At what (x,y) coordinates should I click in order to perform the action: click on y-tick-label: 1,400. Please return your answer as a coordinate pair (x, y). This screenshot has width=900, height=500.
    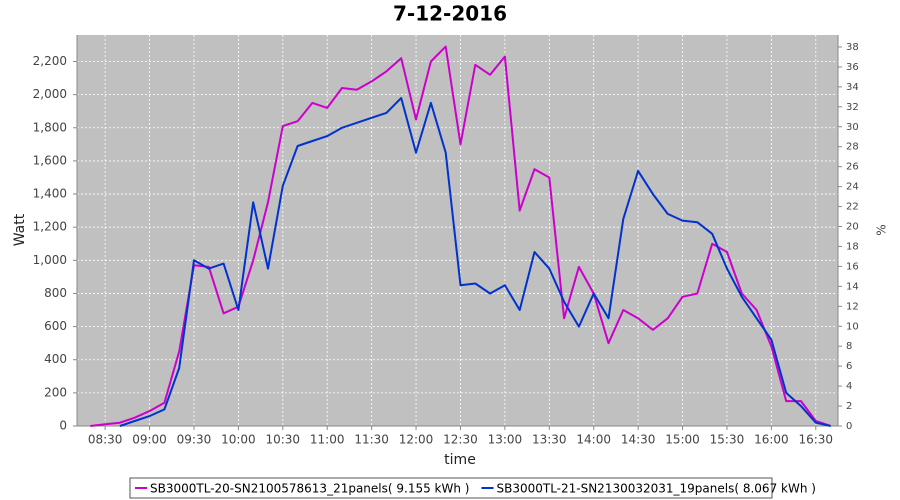
    Looking at the image, I should click on (50, 194).